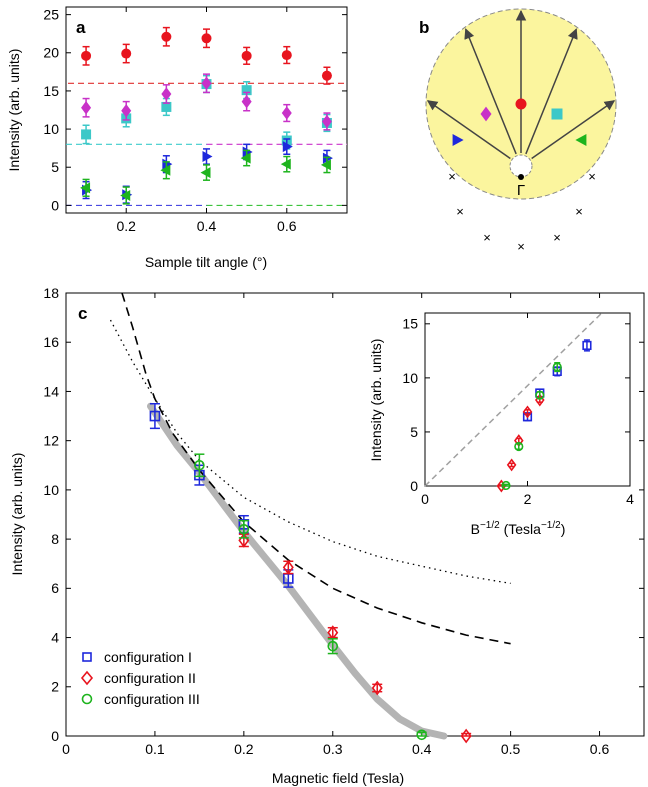  What do you see at coordinates (55, 736) in the screenshot?
I see `panel-c-y-tick-label: 0` at bounding box center [55, 736].